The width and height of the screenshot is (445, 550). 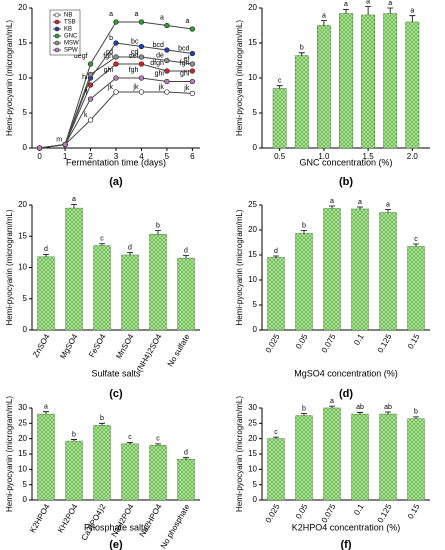 I want to click on x-tick-label: 2.0, so click(x=413, y=156).